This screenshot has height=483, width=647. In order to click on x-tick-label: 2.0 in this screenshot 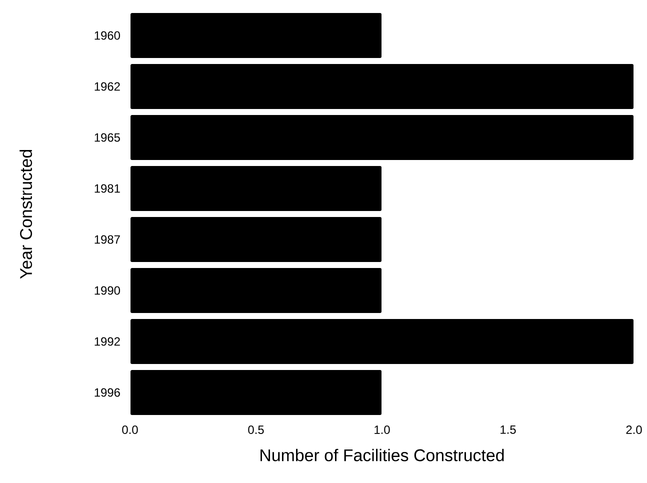, I will do `click(634, 430)`.